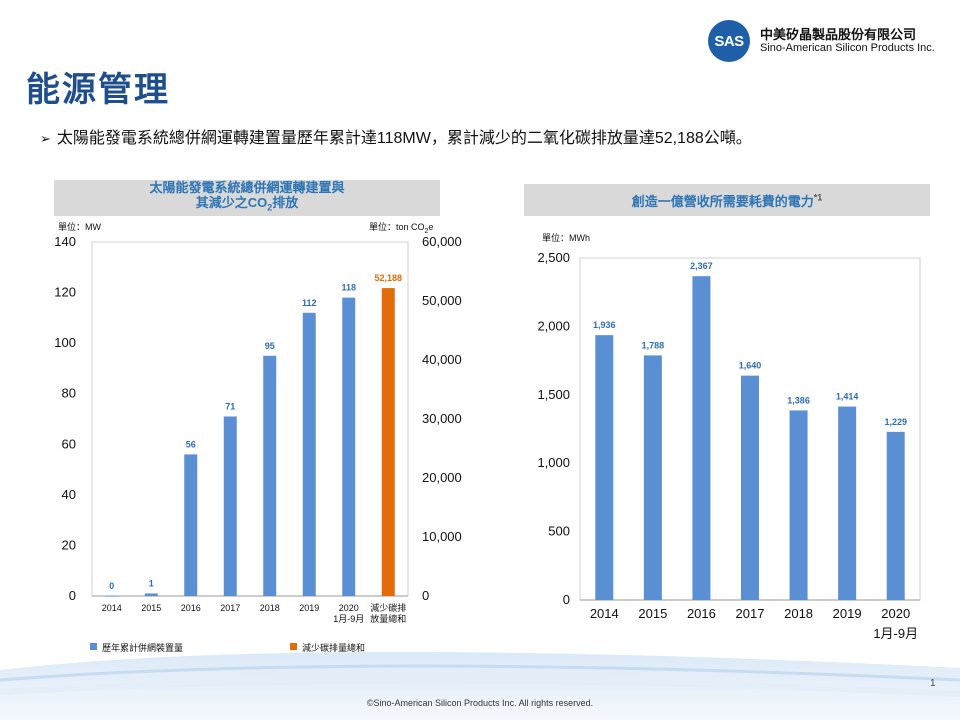 The height and width of the screenshot is (720, 960). I want to click on right-chart-y-tick: 2,000, so click(553, 325).